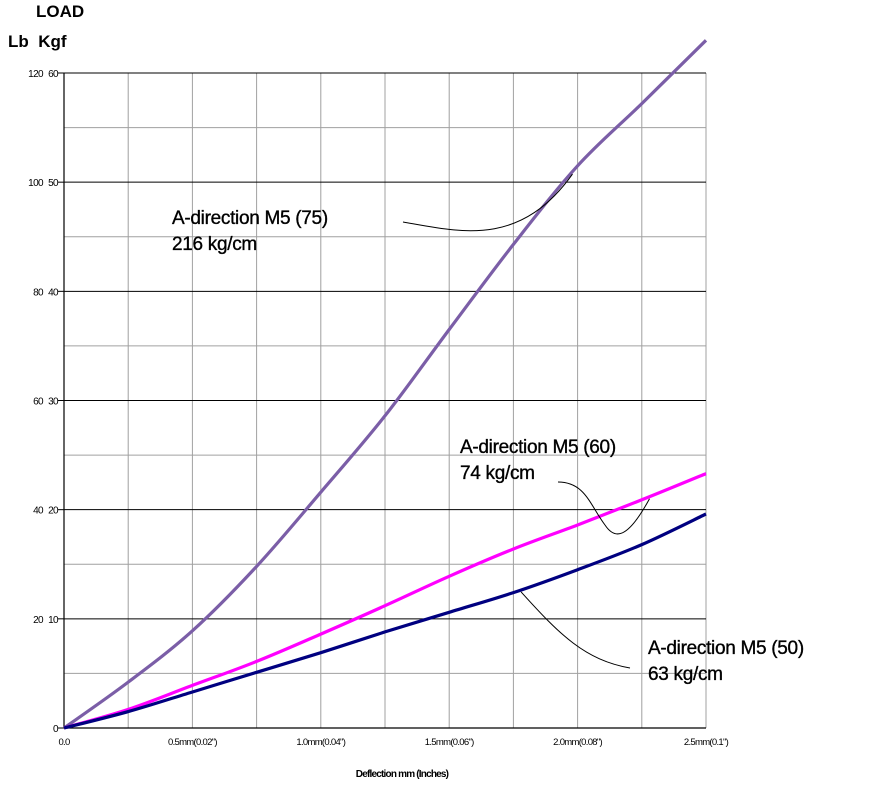 The width and height of the screenshot is (869, 787). I want to click on annotation-75-rate: 216 kg/cm, so click(214, 244).